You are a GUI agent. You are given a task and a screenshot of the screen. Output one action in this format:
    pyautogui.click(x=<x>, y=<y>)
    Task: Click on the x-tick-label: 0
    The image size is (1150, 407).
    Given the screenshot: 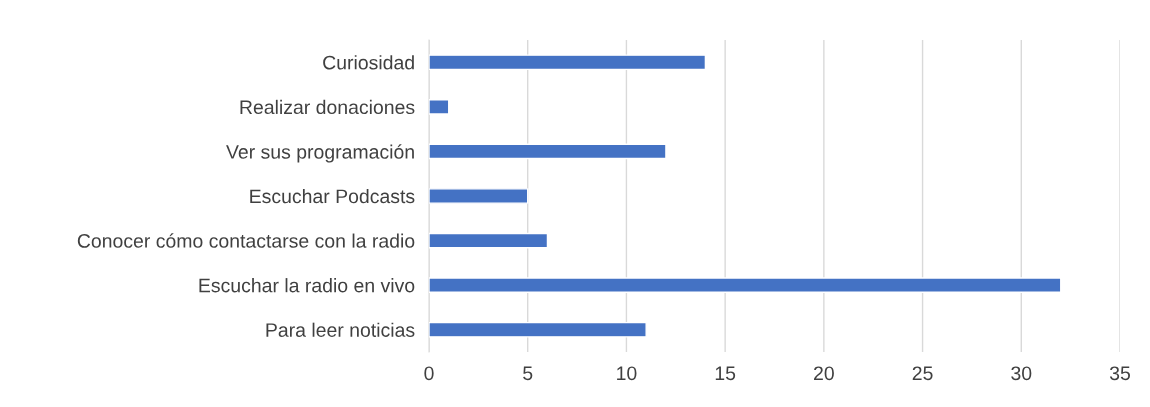 What is the action you would take?
    pyautogui.click(x=429, y=373)
    